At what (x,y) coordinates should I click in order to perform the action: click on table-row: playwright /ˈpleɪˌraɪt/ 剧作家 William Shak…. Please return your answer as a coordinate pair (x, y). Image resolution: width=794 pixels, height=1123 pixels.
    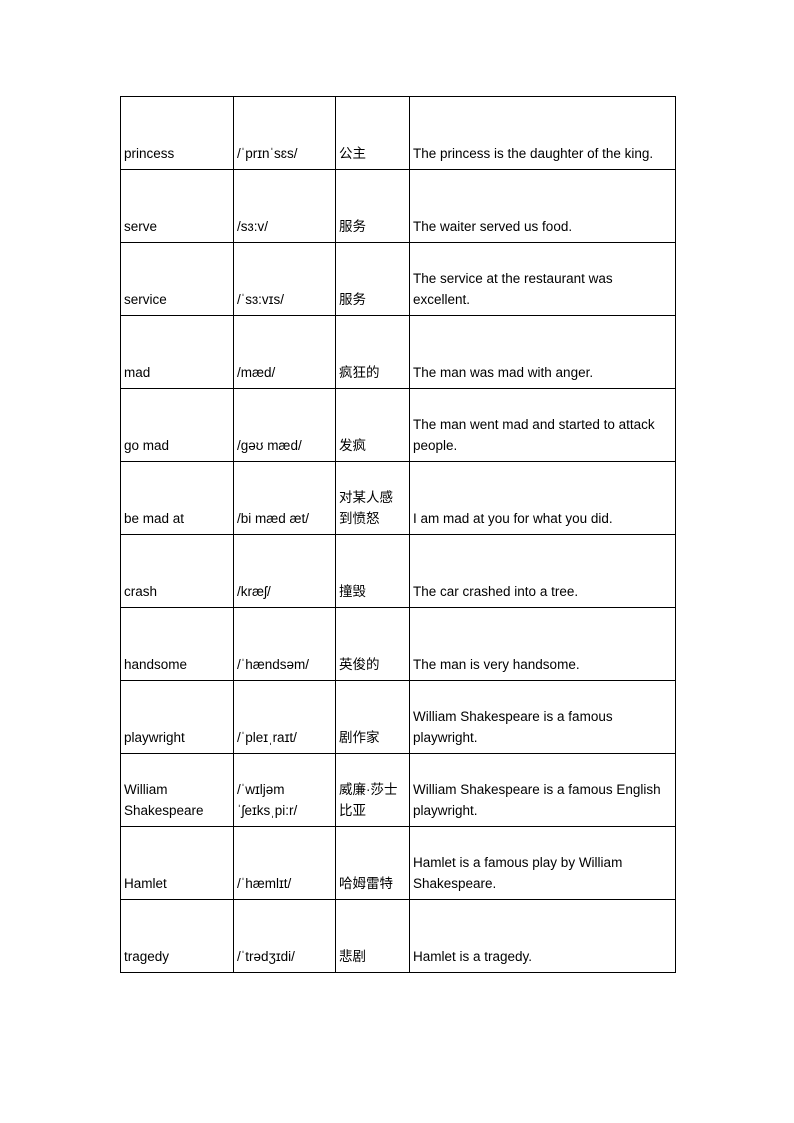
    Looking at the image, I should click on (398, 717).